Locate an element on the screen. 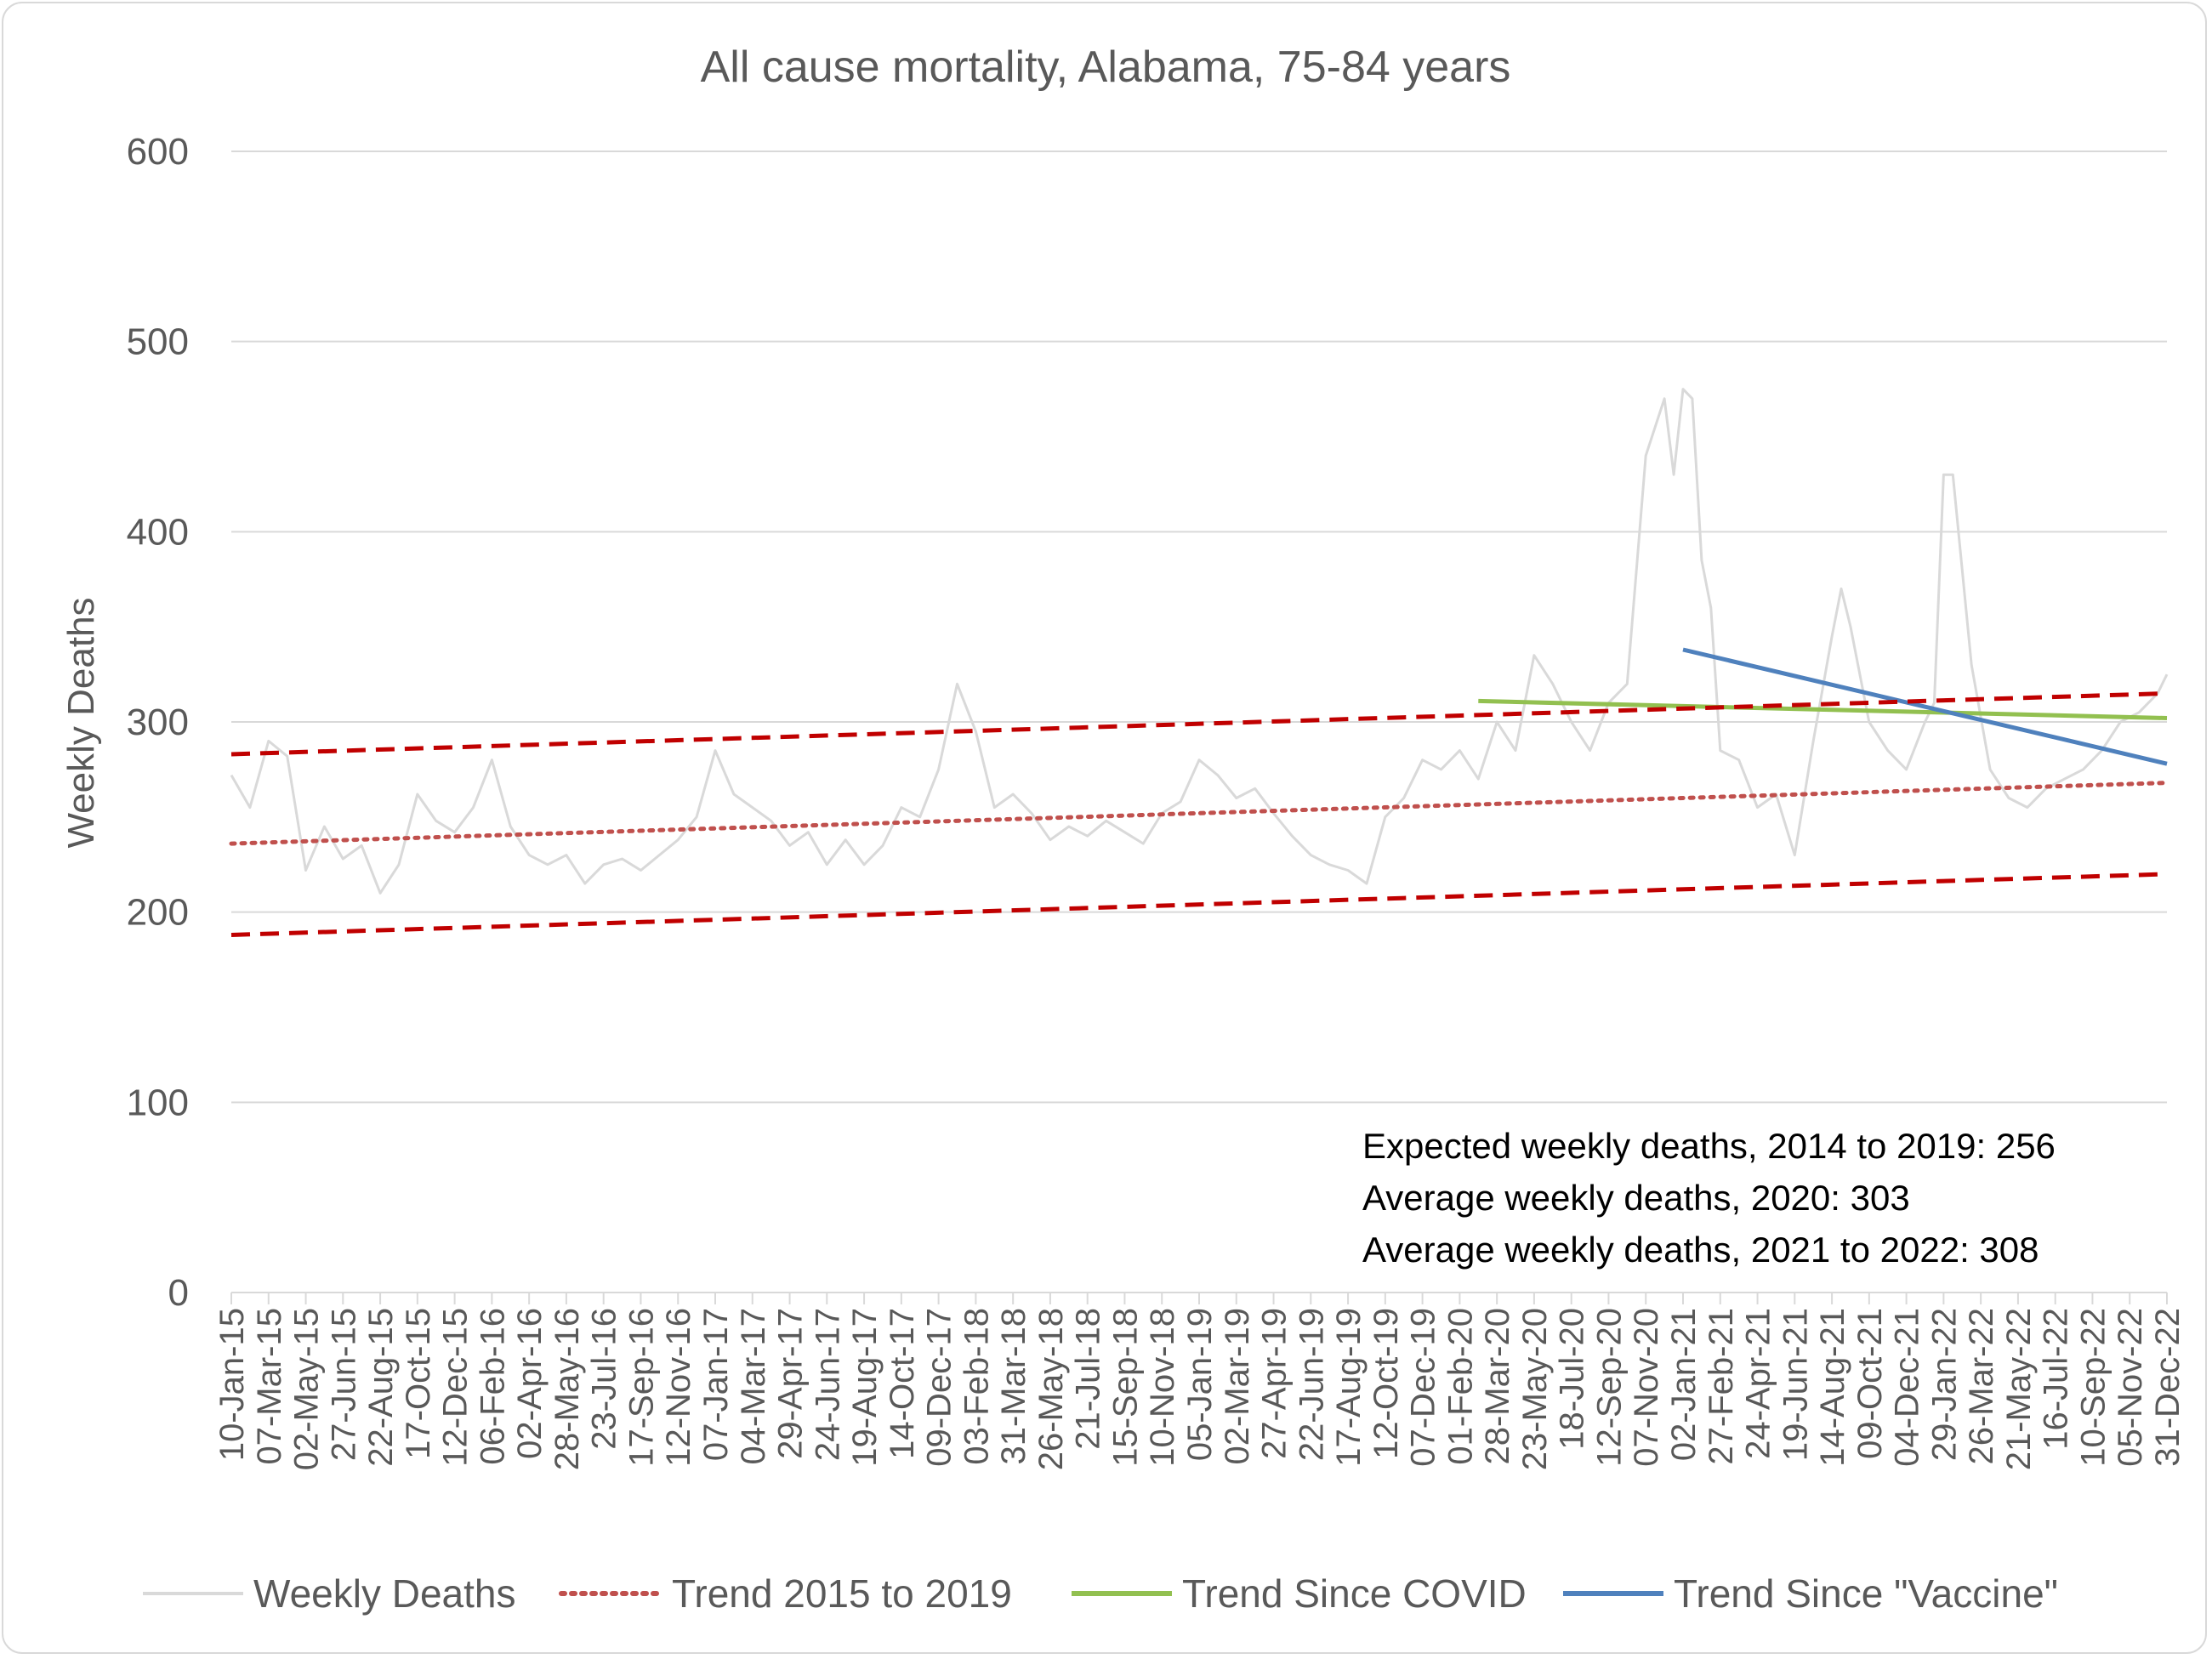 Image resolution: width=2212 pixels, height=1659 pixels. x-tick-label: 04-Dec-21 is located at coordinates (1908, 1387).